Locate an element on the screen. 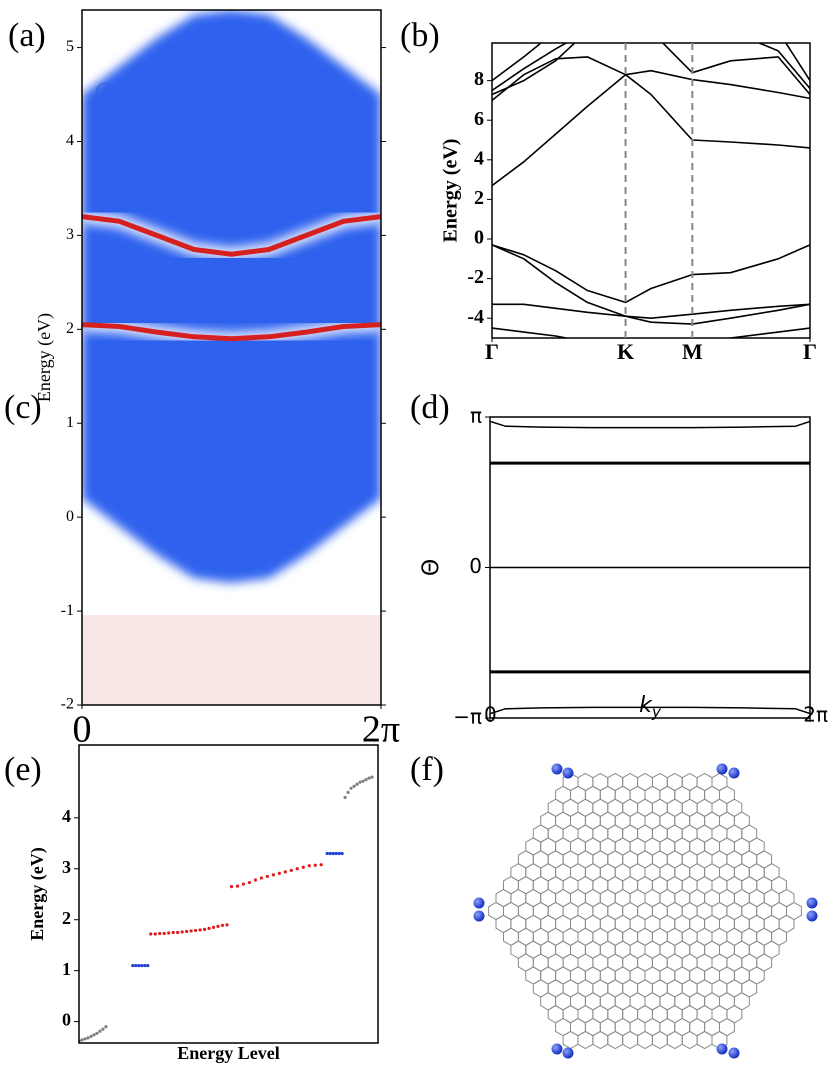 This screenshot has width=831, height=1092. panel-label: (f) is located at coordinates (427, 769).